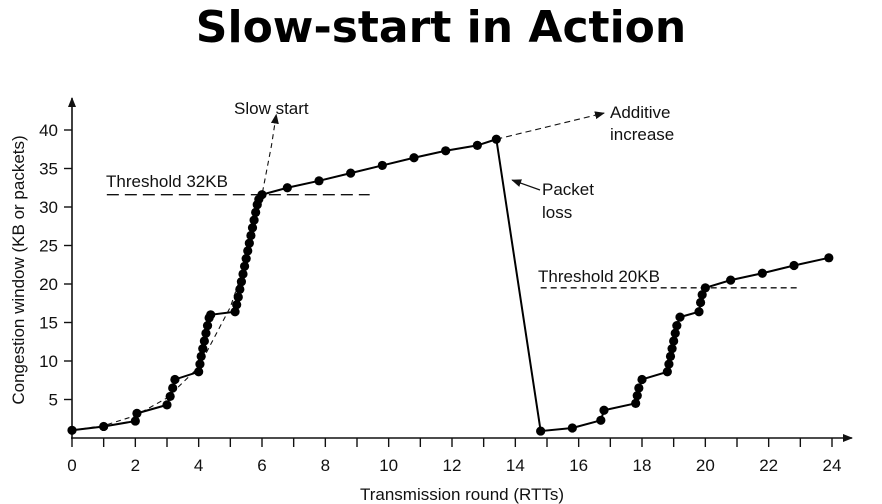 This screenshot has width=882, height=504. Describe the element at coordinates (135, 465) in the screenshot. I see `x-tick-label: 2` at that location.